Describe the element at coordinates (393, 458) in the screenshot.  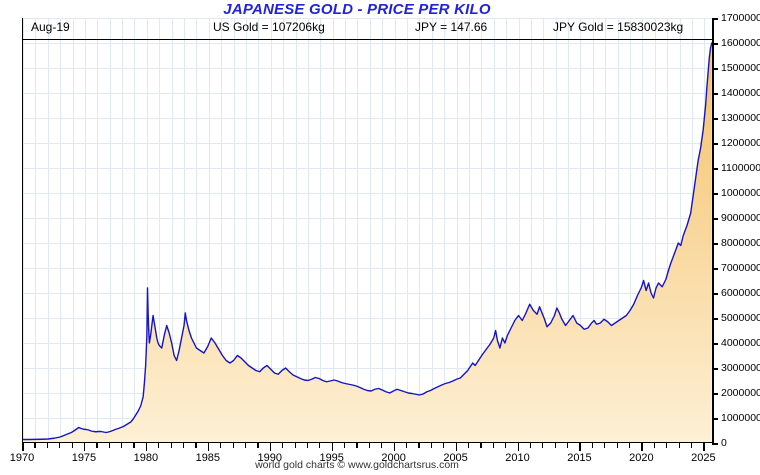
I see `x-axis-tick-label: 2000` at that location.